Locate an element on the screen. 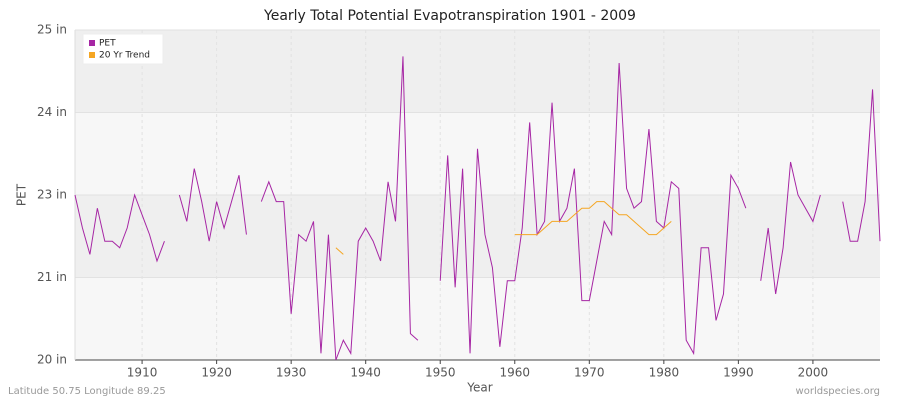 This screenshot has width=900, height=400. x-tick-label: 1990 is located at coordinates (738, 373).